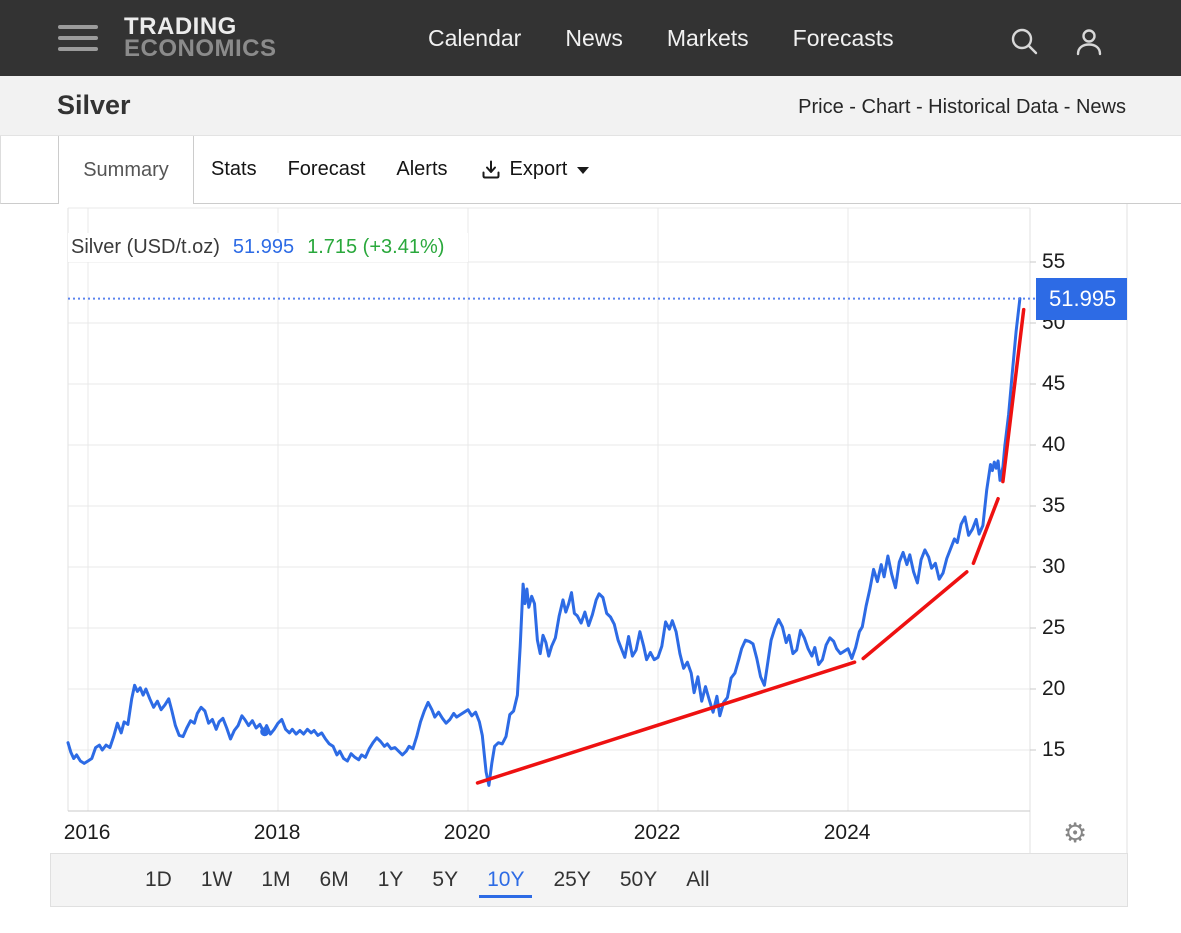  I want to click on page-title: Silver, so click(94, 105).